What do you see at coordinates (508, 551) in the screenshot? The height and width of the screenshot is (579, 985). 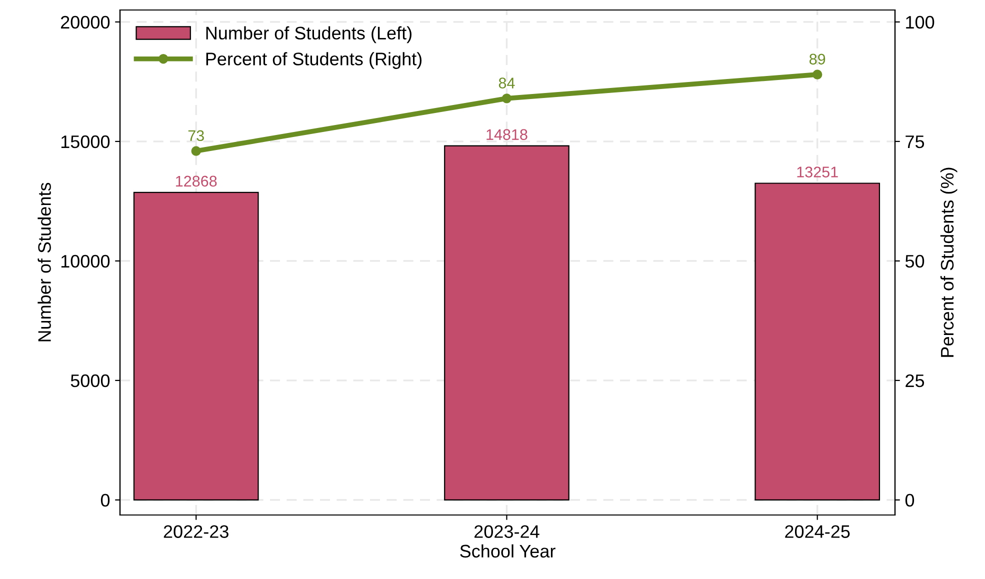 I see `x-axis-title: School Year` at bounding box center [508, 551].